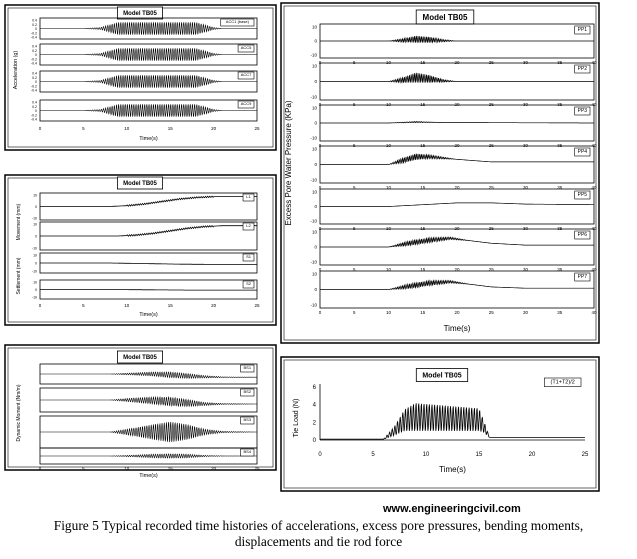 The width and height of the screenshot is (637, 559). I want to click on pp-ytick: 0, so click(315, 123).